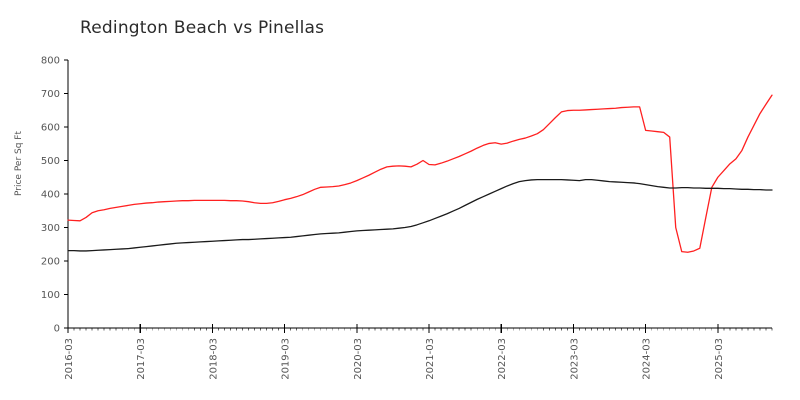 This screenshot has height=400, width=800. What do you see at coordinates (50, 94) in the screenshot?
I see `y-tick-label: 700` at bounding box center [50, 94].